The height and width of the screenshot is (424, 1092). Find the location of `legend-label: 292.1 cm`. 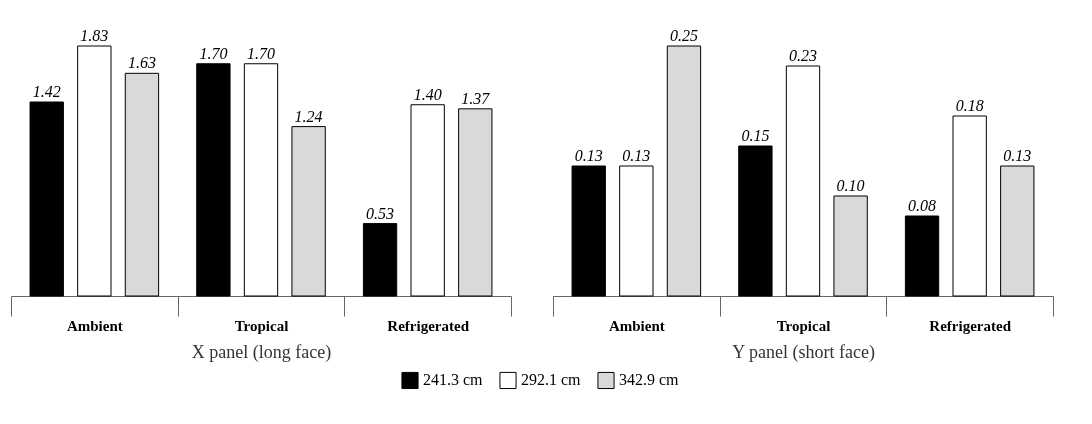

legend-label: 292.1 cm is located at coordinates (551, 380).